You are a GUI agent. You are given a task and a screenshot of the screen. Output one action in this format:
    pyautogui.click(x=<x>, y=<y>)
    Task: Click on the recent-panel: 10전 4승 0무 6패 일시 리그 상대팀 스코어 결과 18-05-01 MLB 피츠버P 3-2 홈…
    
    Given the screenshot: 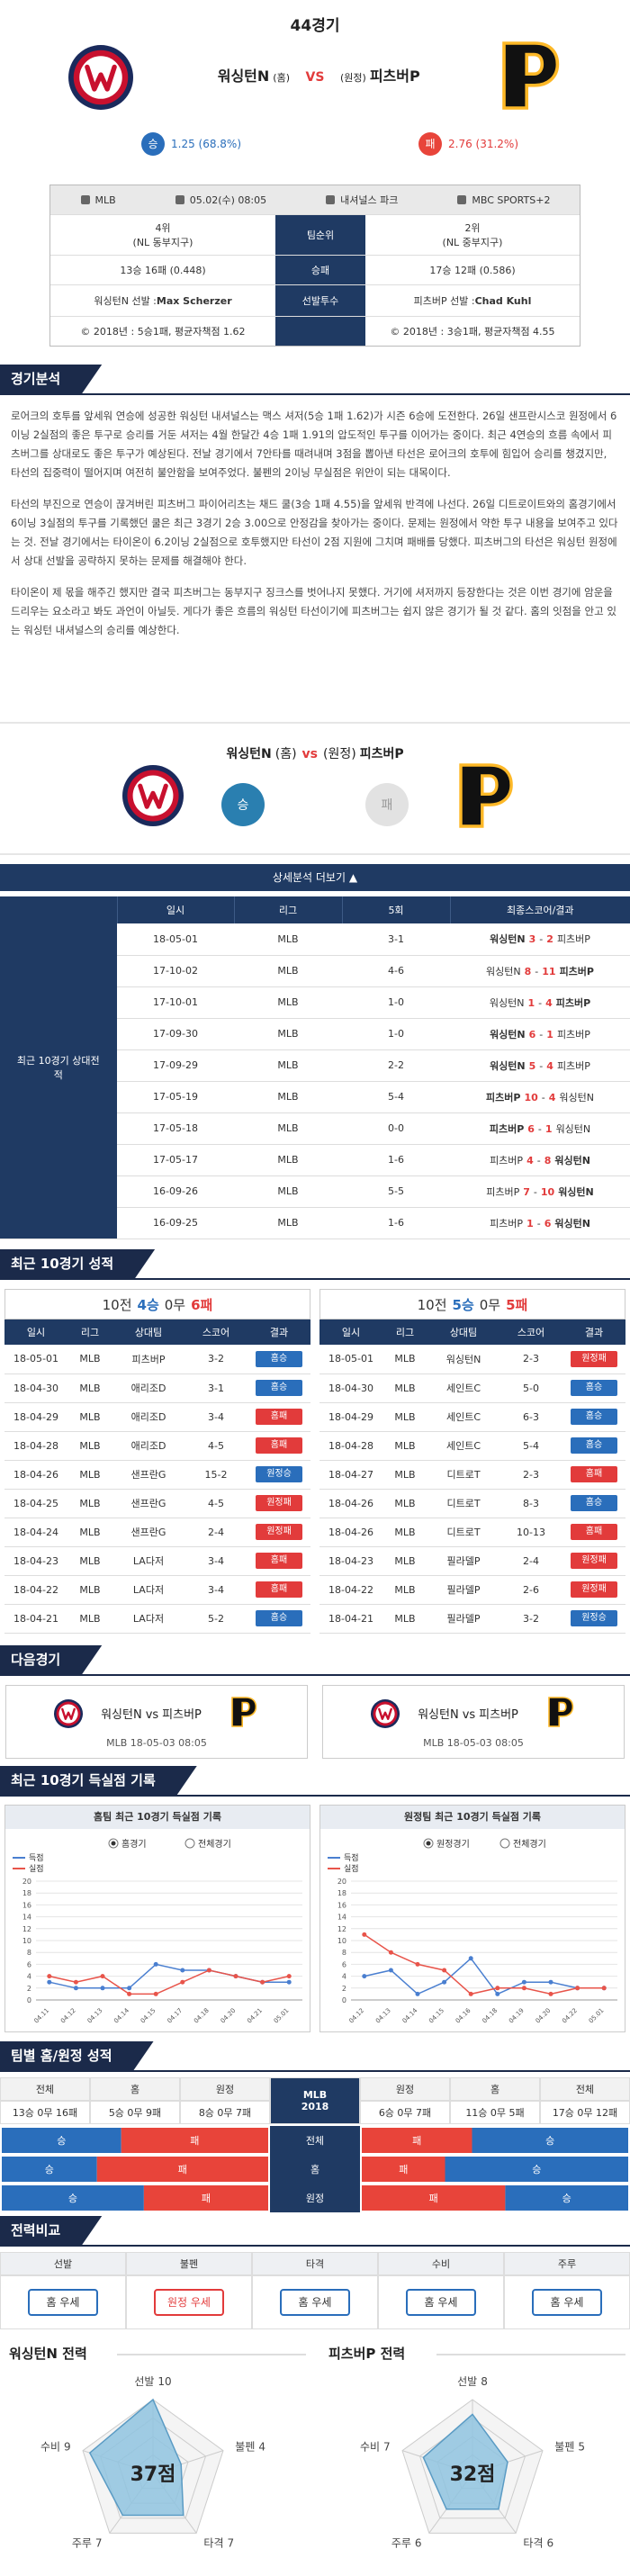 What is the action you would take?
    pyautogui.click(x=157, y=1461)
    